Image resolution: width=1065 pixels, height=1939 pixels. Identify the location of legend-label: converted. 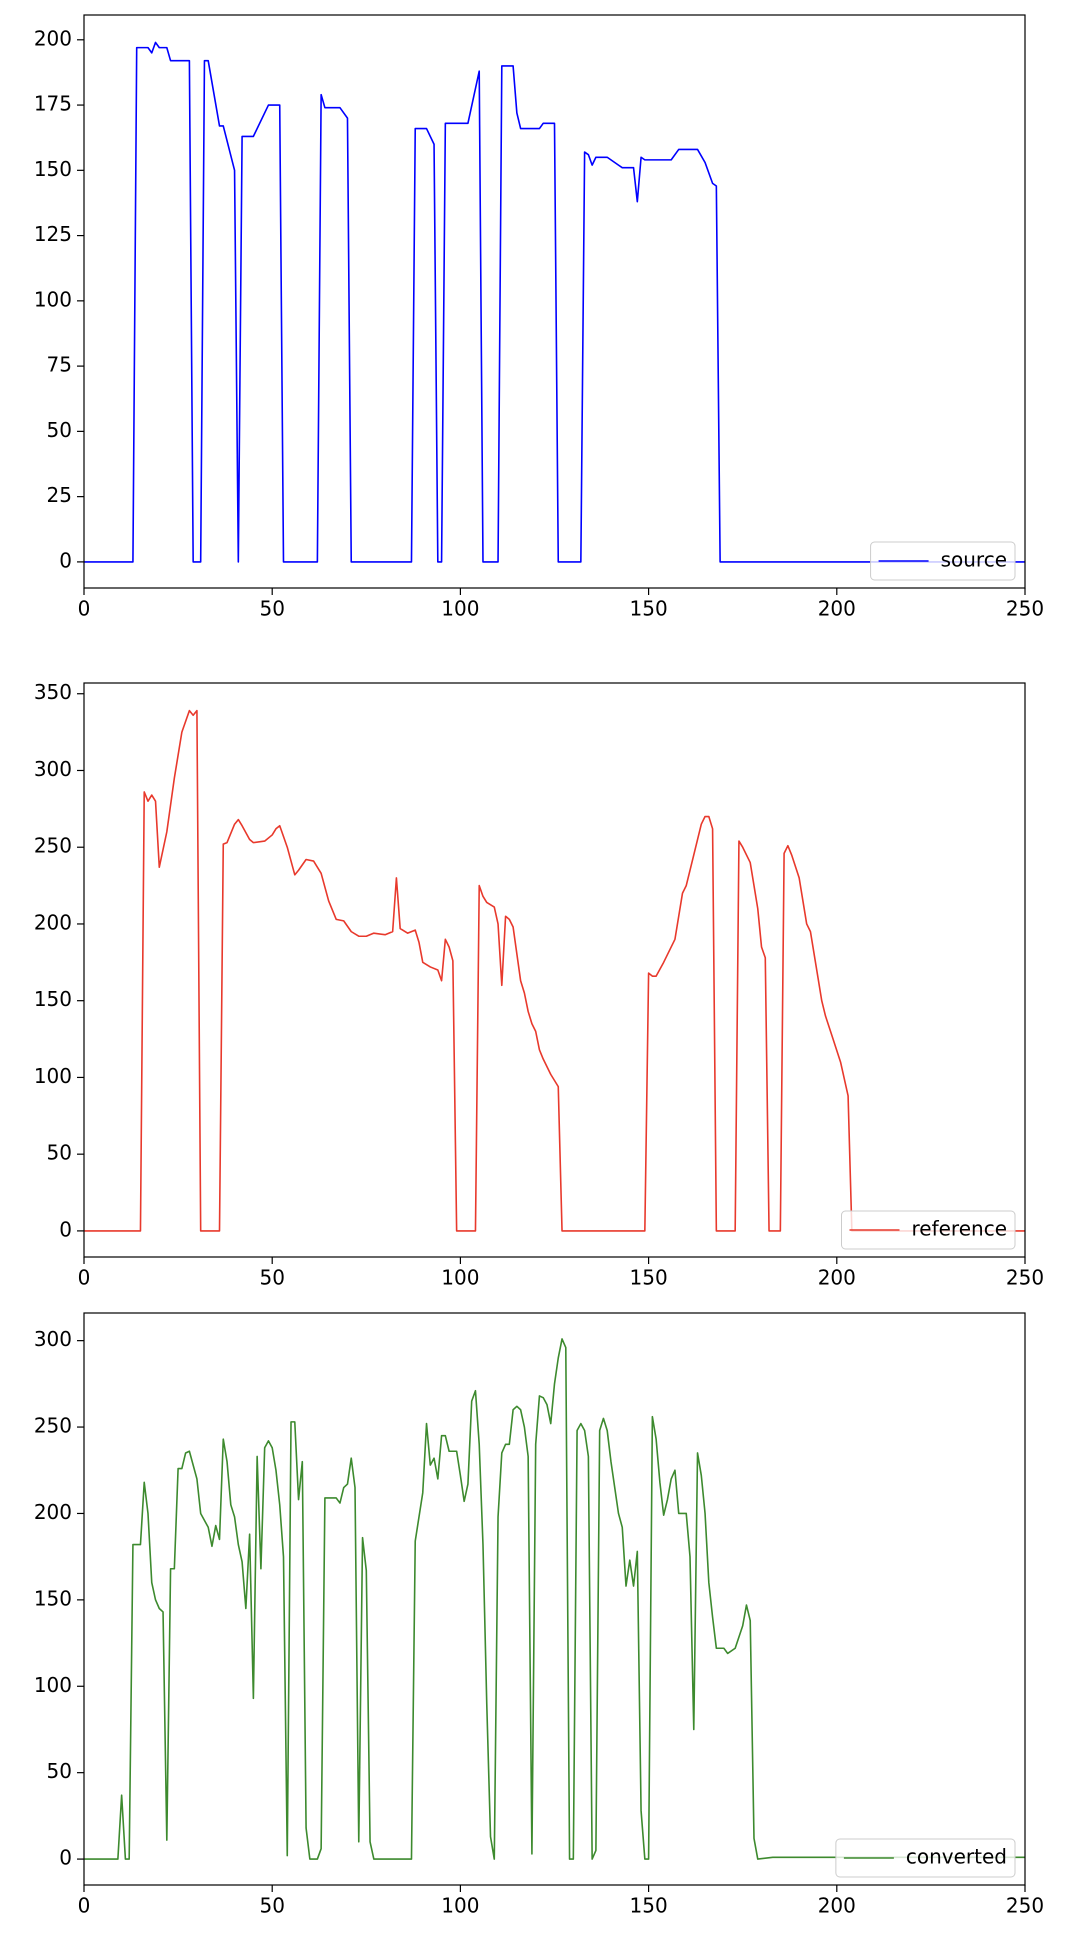
(956, 1857).